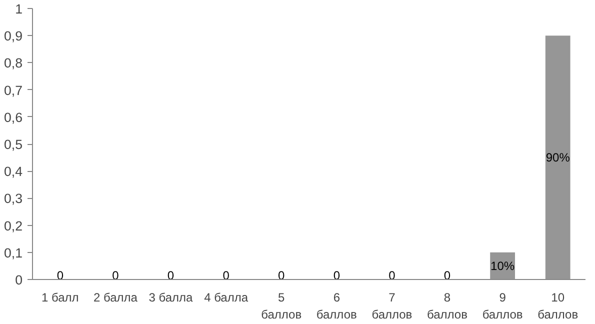  Describe the element at coordinates (115, 297) in the screenshot. I see `x-tick-label: 2 балла` at that location.